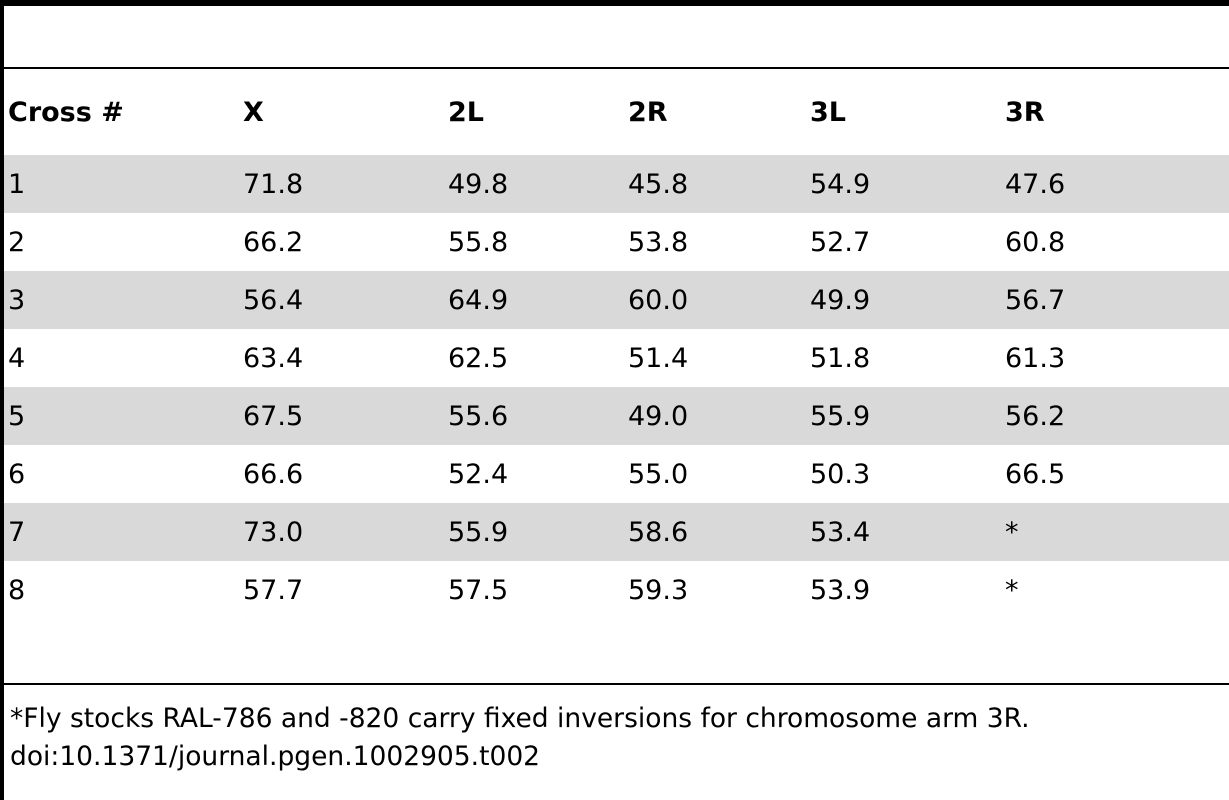 This screenshot has width=1229, height=800. I want to click on cell-2l: 55.6, so click(534, 416).